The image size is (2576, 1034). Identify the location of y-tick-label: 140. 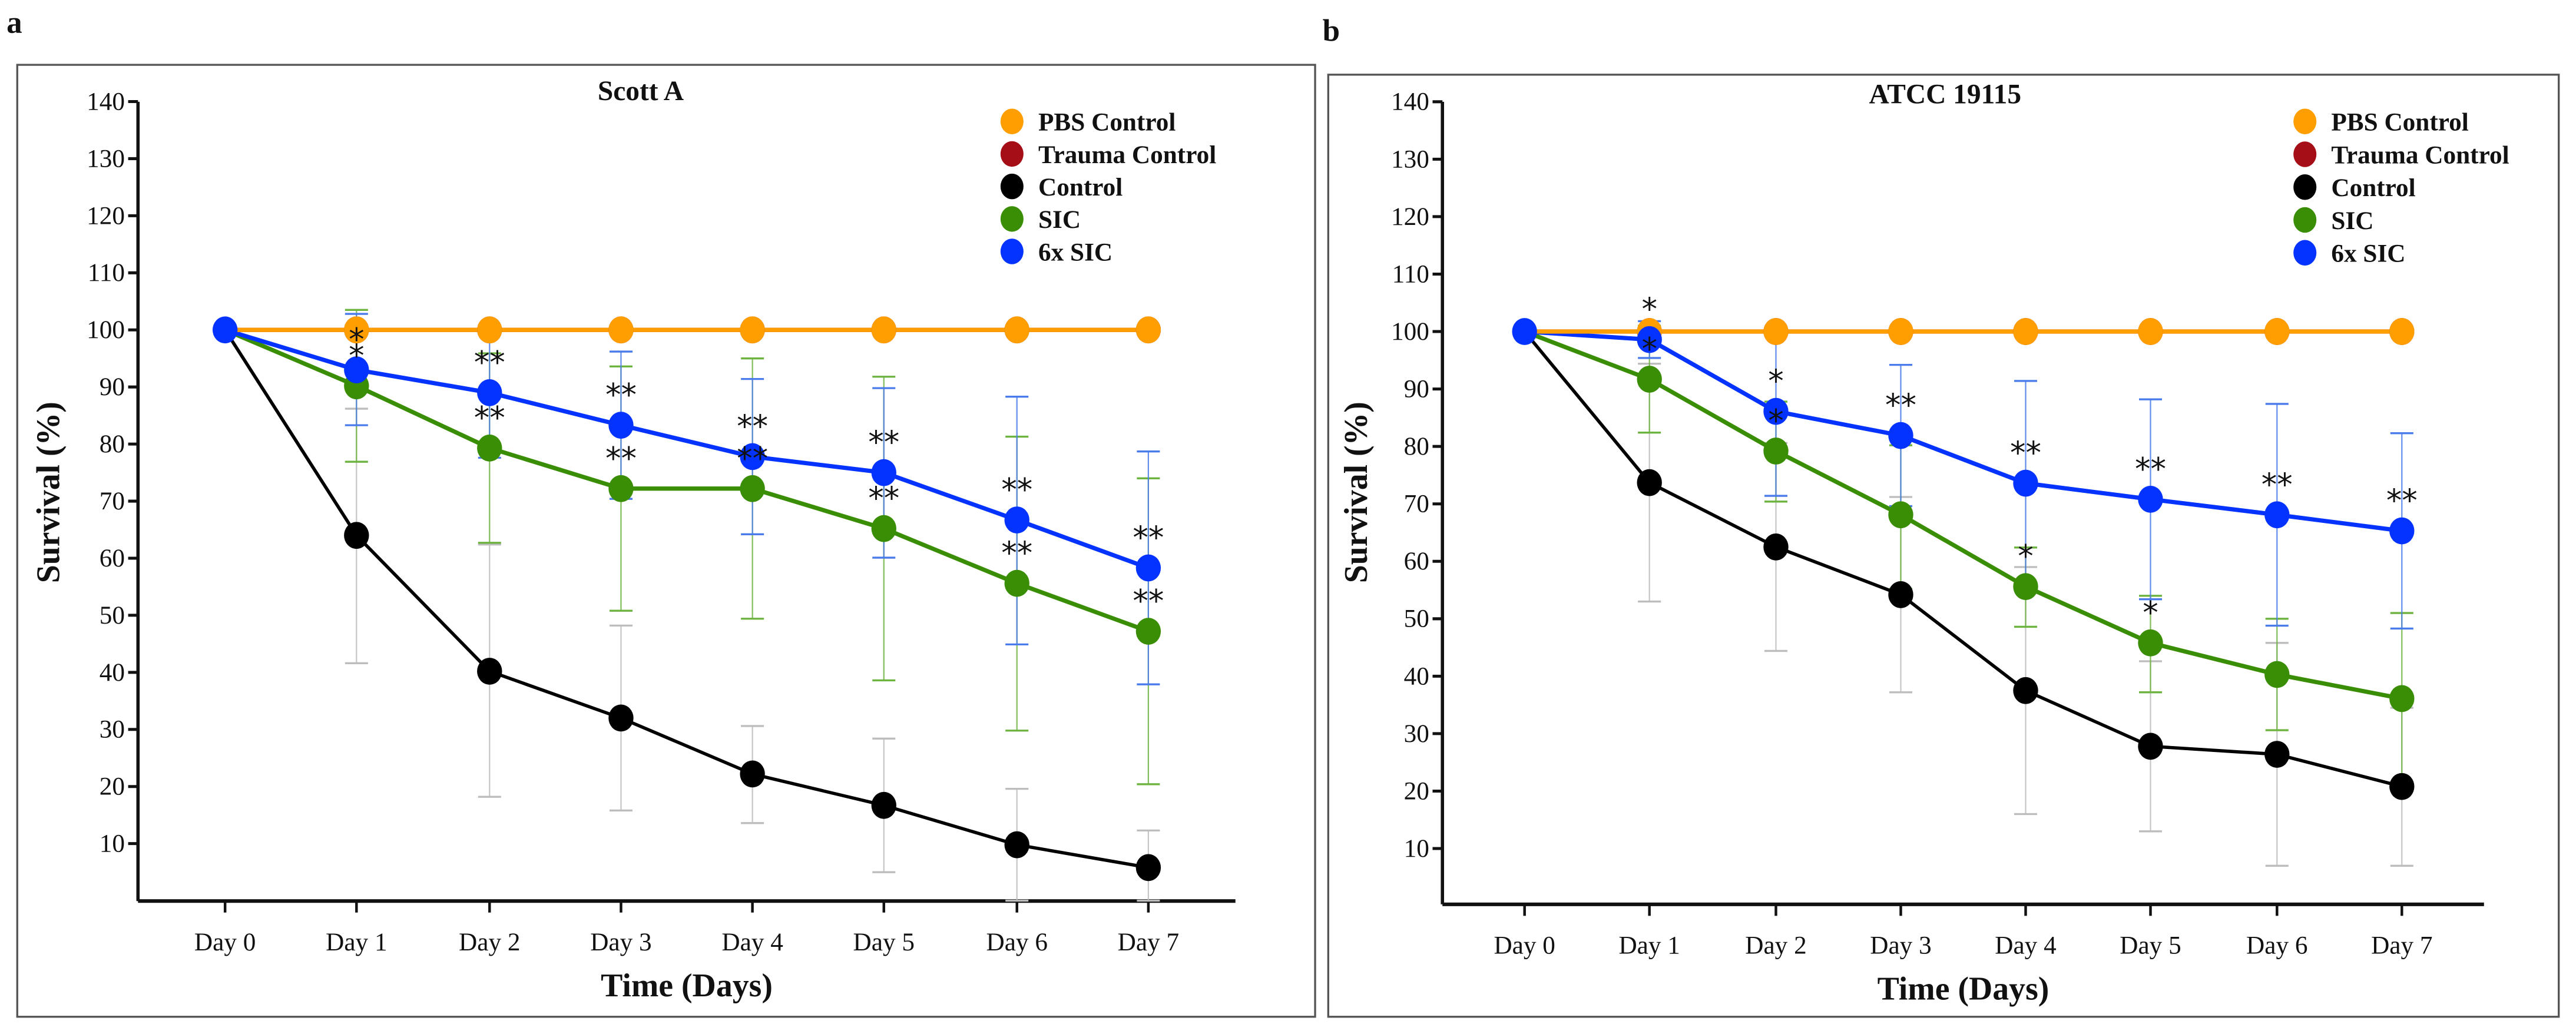
(1410, 102).